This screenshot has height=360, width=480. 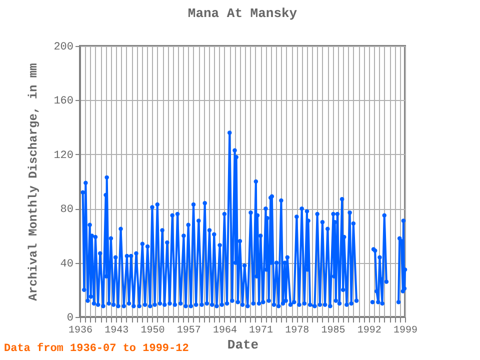 What do you see at coordinates (67, 210) in the screenshot?
I see `y-tick-label: 80` at bounding box center [67, 210].